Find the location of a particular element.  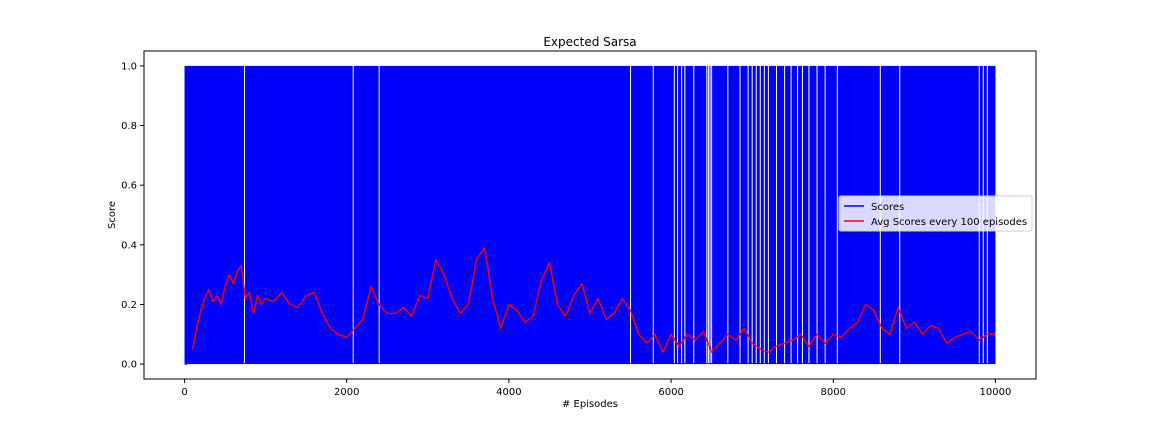

x-tick-label: 10000 is located at coordinates (996, 392).